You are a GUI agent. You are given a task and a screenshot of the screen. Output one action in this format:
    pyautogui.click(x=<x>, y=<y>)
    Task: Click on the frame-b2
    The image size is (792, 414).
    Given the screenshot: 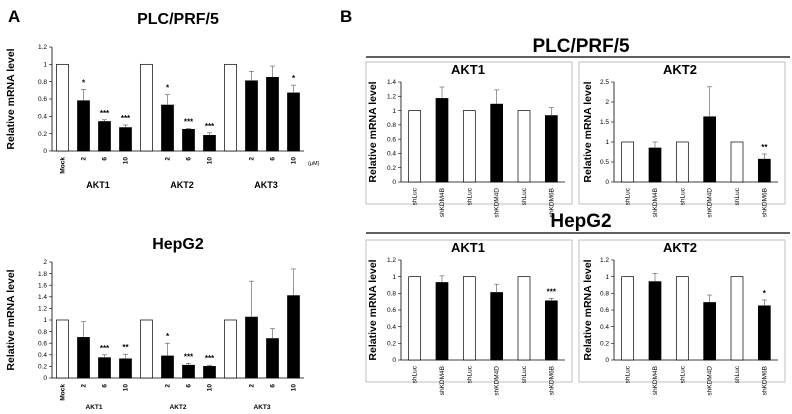 What is the action you would take?
    pyautogui.click(x=682, y=133)
    